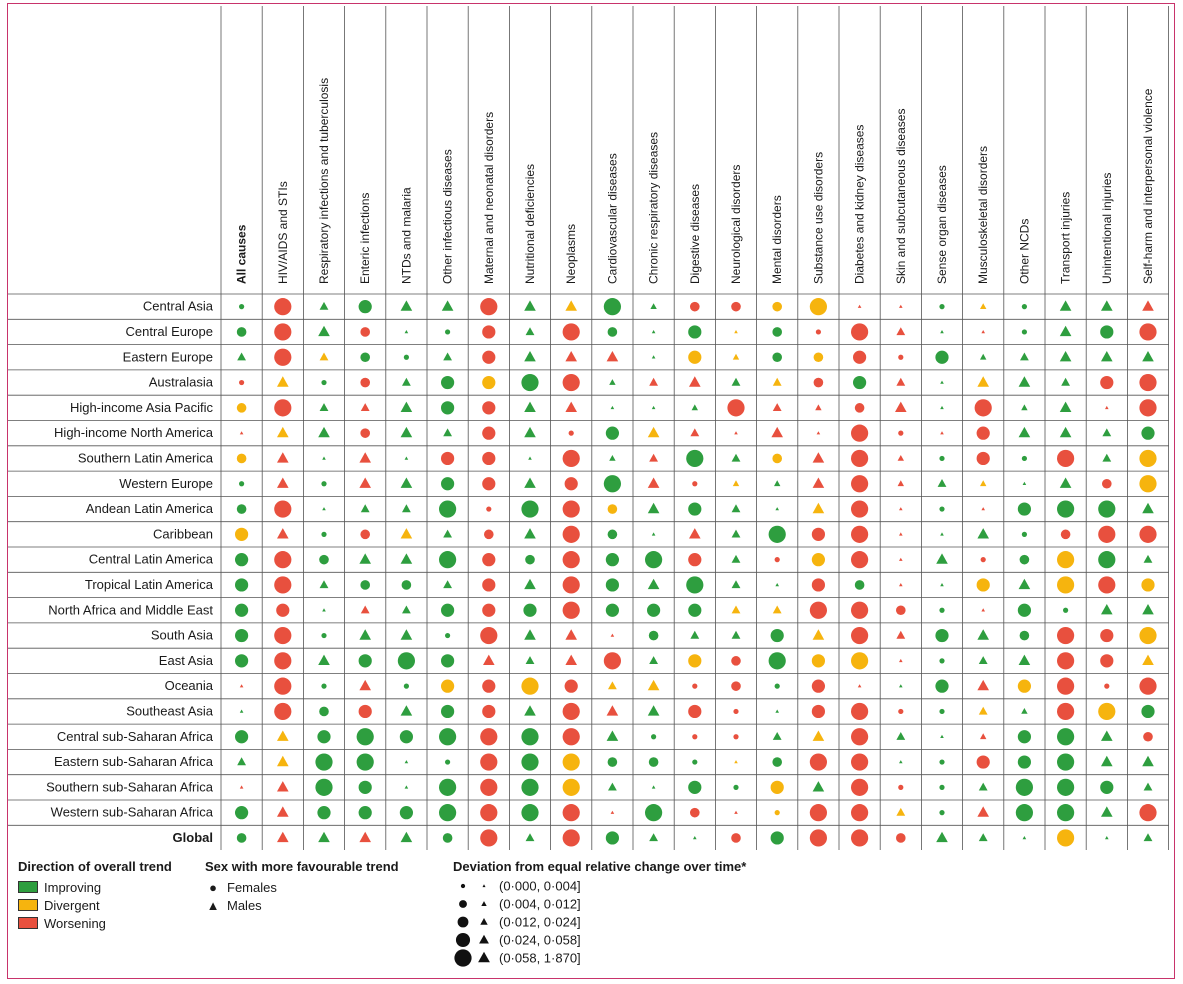  Describe the element at coordinates (166, 483) in the screenshot. I see `row-label: Western Europe` at that location.